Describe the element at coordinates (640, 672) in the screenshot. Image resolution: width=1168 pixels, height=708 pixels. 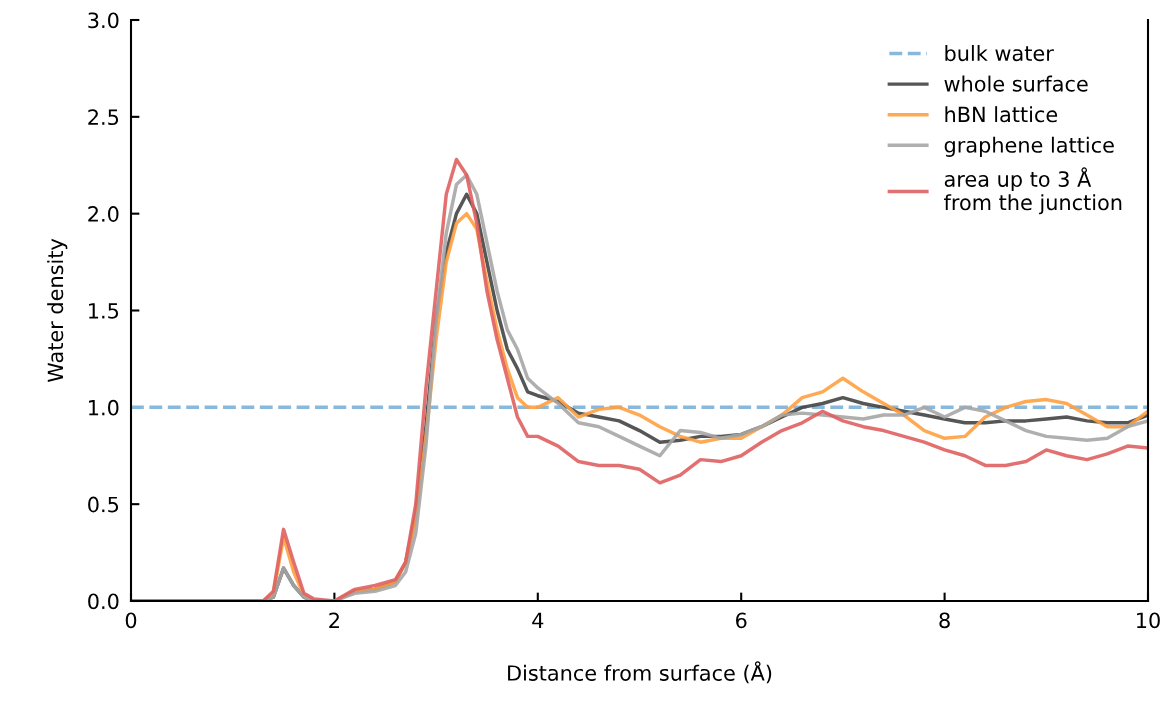
I see `x-axis-title: Distance from surface (Å)` at that location.